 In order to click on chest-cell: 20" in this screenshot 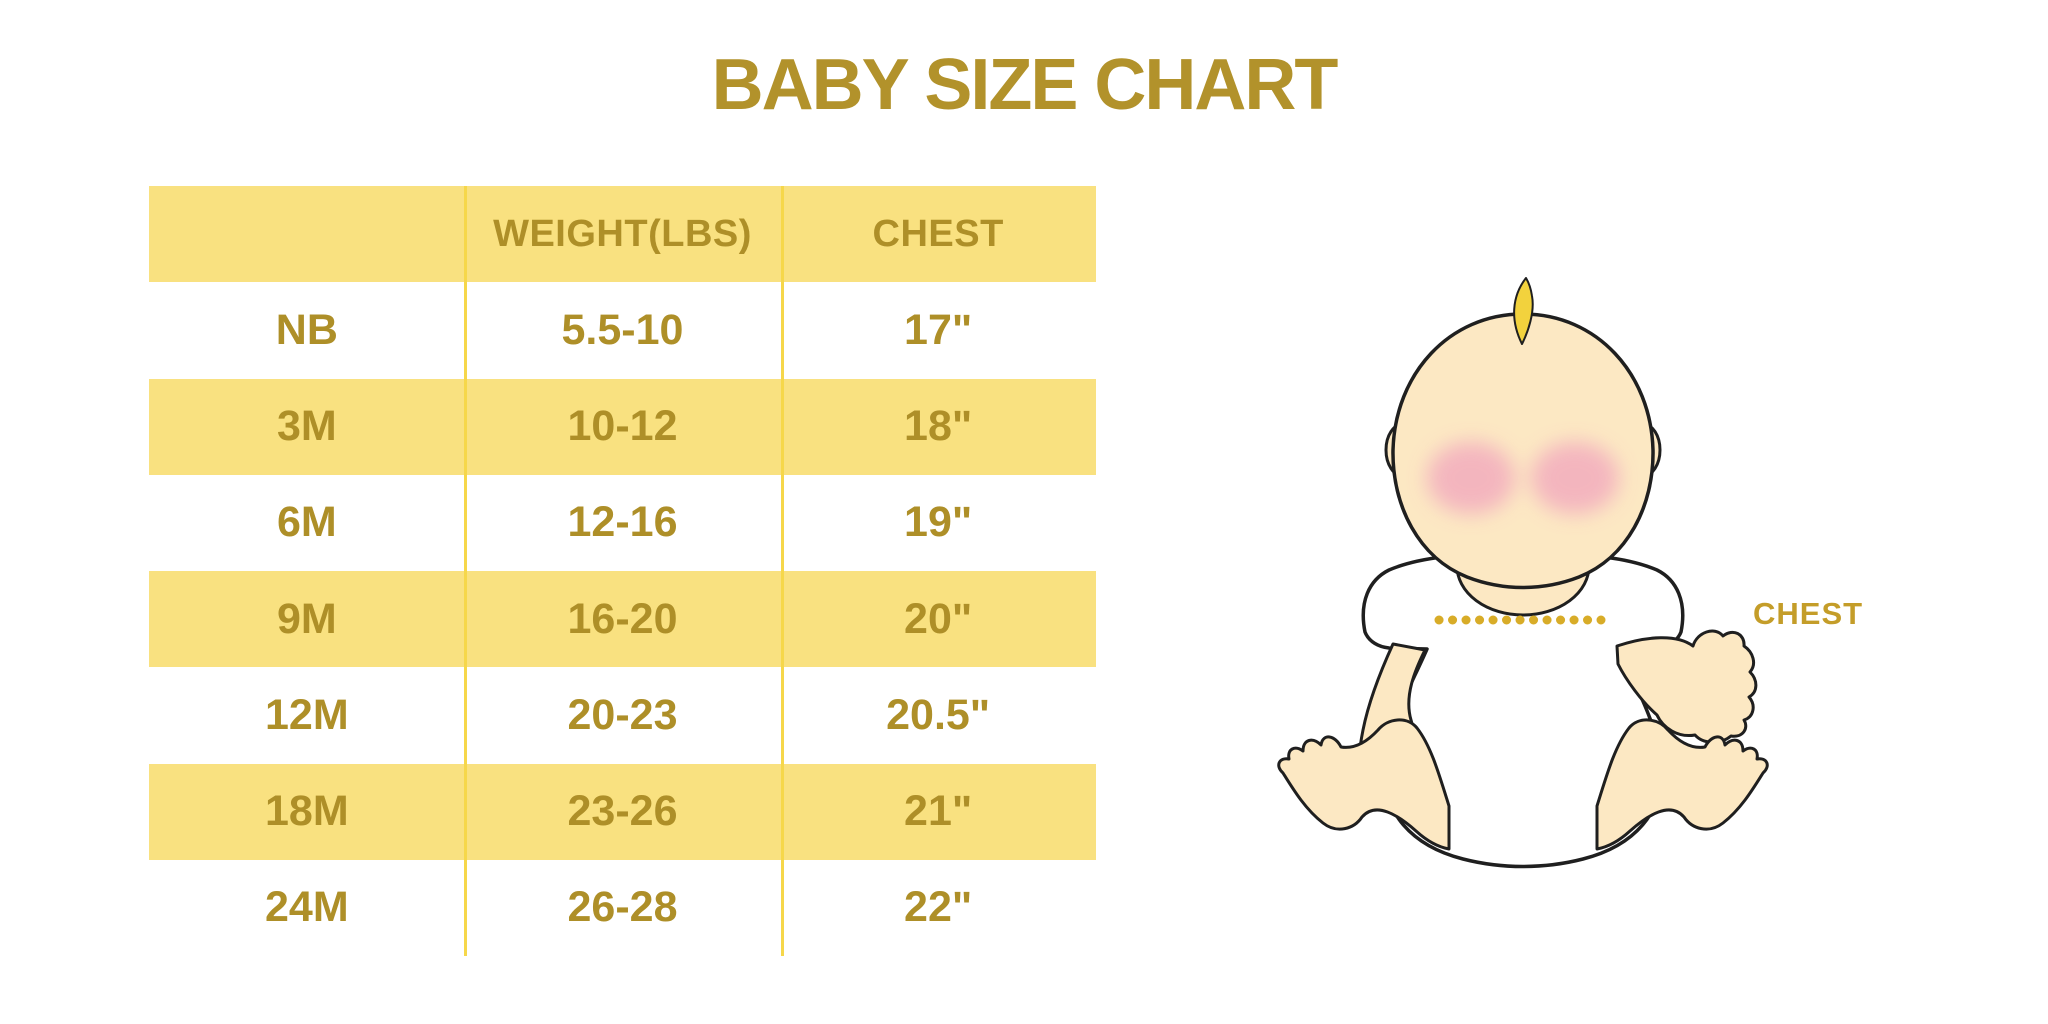, I will do `click(938, 618)`.